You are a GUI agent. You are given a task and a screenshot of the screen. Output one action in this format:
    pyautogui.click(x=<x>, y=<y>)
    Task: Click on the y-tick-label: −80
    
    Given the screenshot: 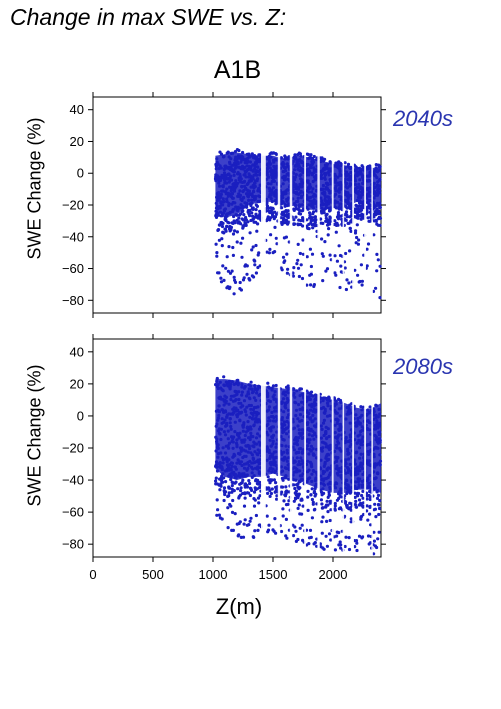 What is the action you would take?
    pyautogui.click(x=73, y=300)
    